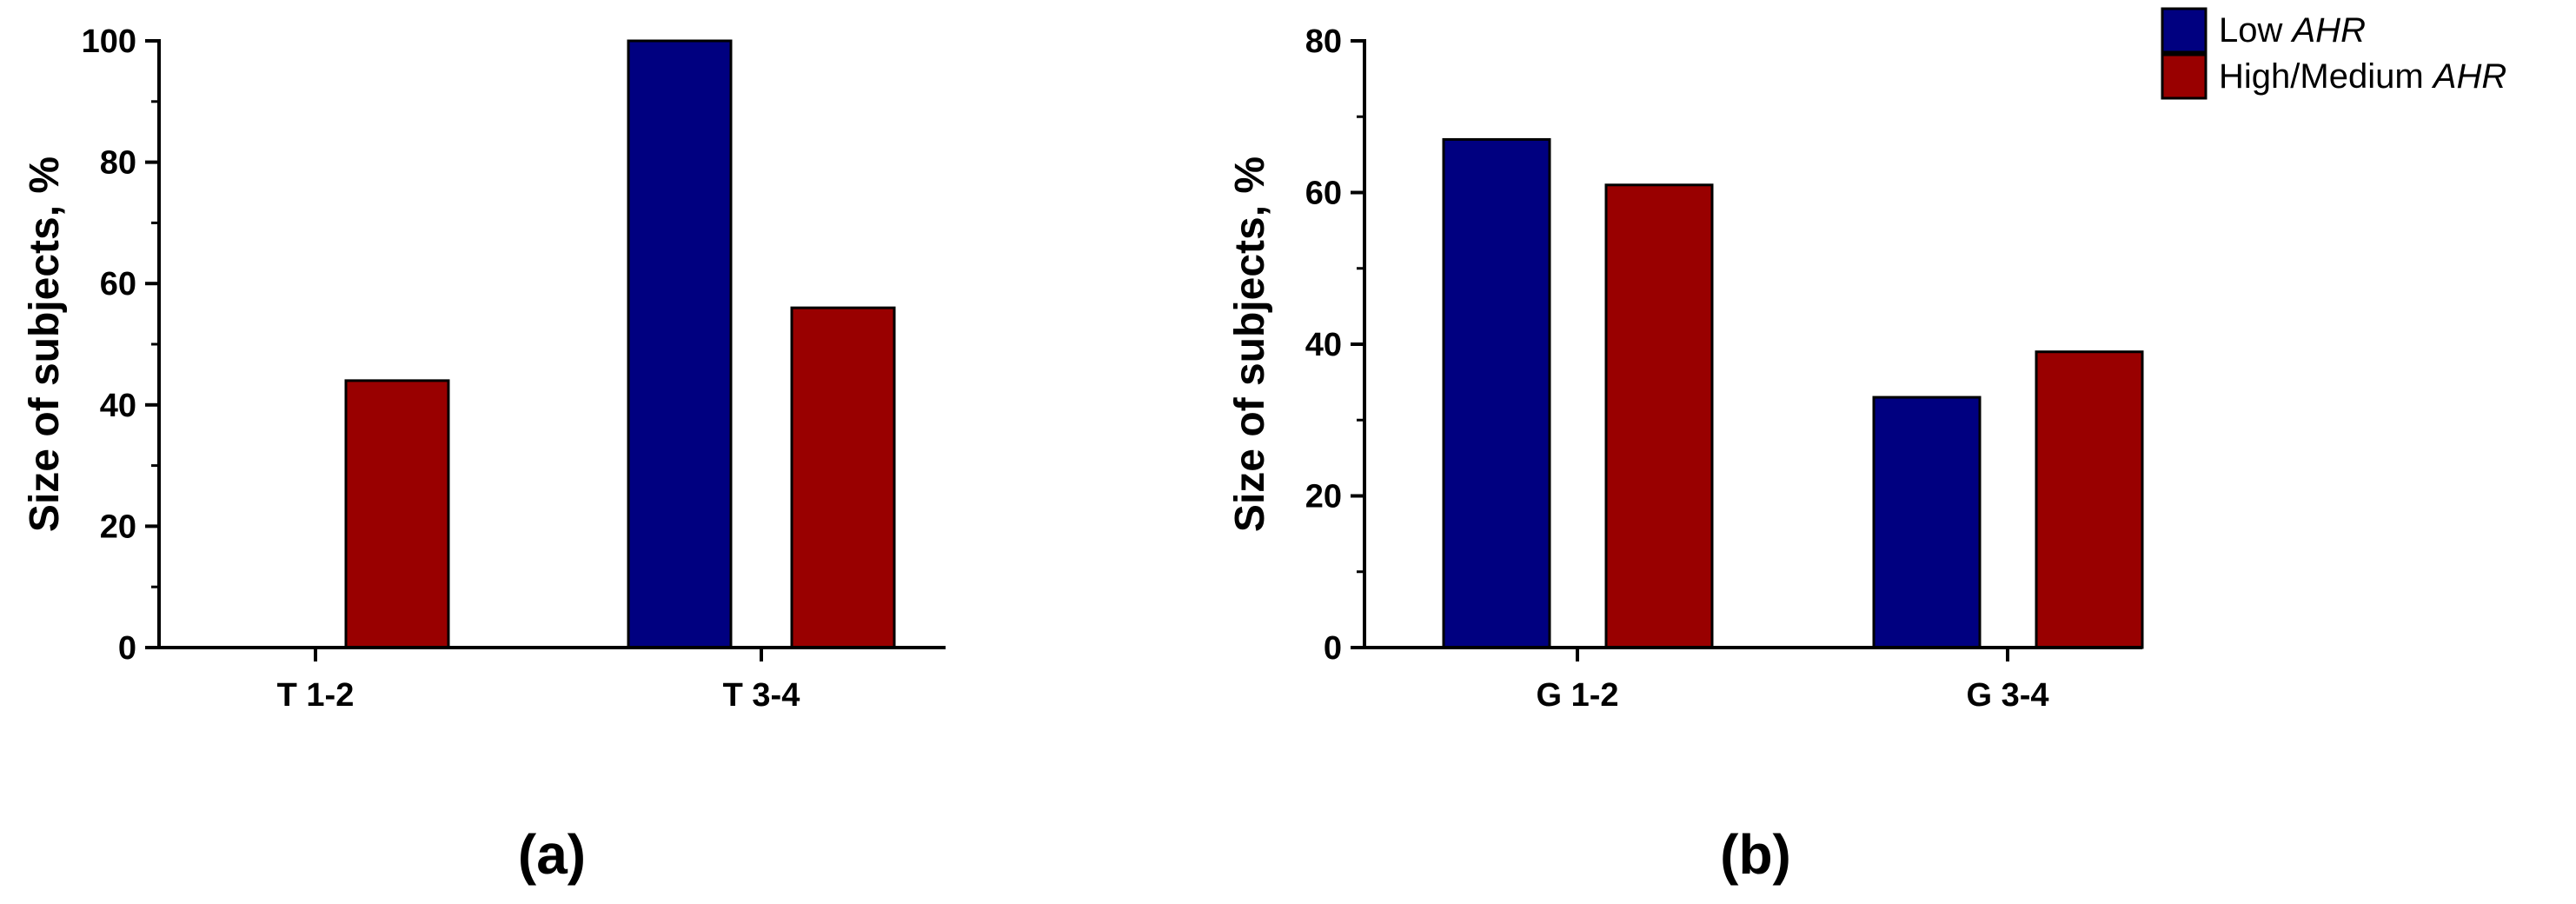 This screenshot has width=2576, height=904. What do you see at coordinates (2184, 76) in the screenshot?
I see `legend-swatch-high` at bounding box center [2184, 76].